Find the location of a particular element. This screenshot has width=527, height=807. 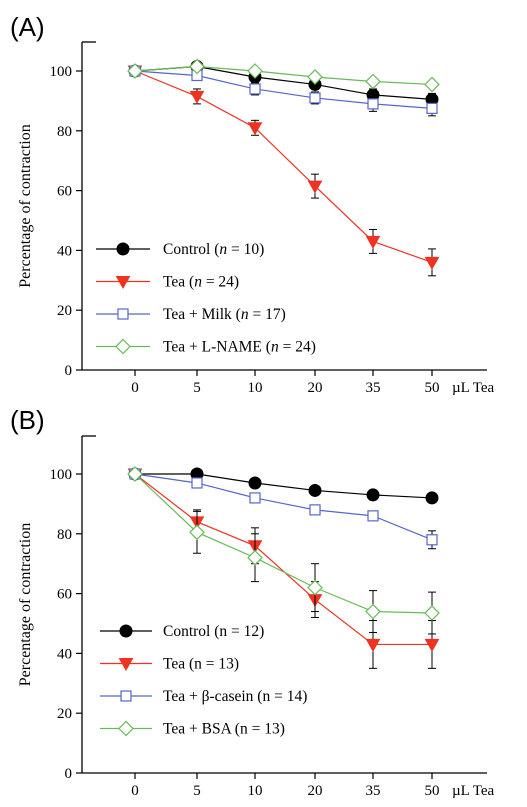

legend-label-main: Control (n = 12) is located at coordinates (213, 631).